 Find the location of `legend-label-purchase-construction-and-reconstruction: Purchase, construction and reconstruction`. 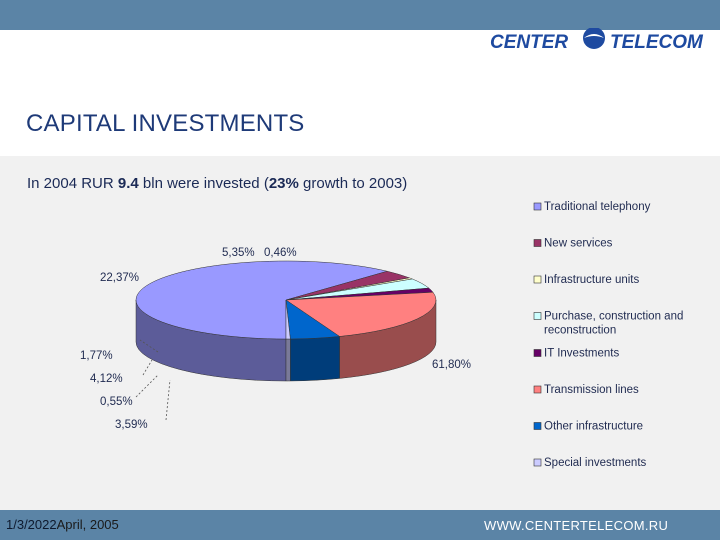

legend-label-purchase-construction-and-reconstruction: Purchase, construction and reconstruction is located at coordinates (613, 324).